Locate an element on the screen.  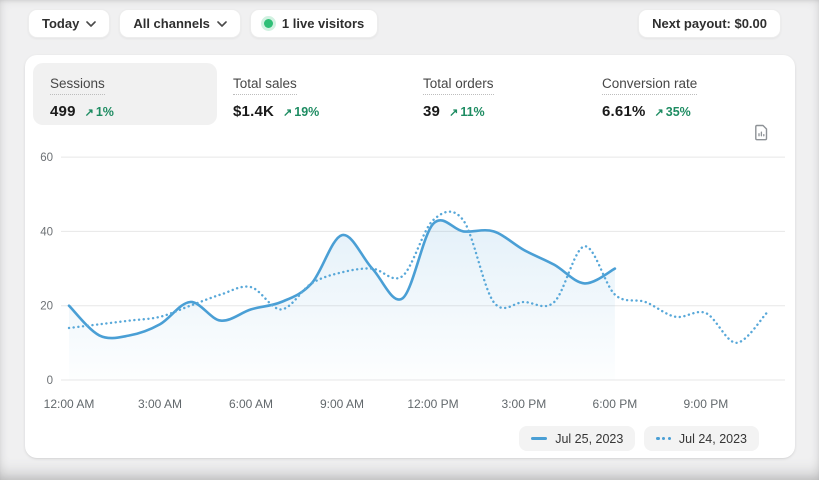
x-axis-label: 9:00 AM is located at coordinates (342, 404).